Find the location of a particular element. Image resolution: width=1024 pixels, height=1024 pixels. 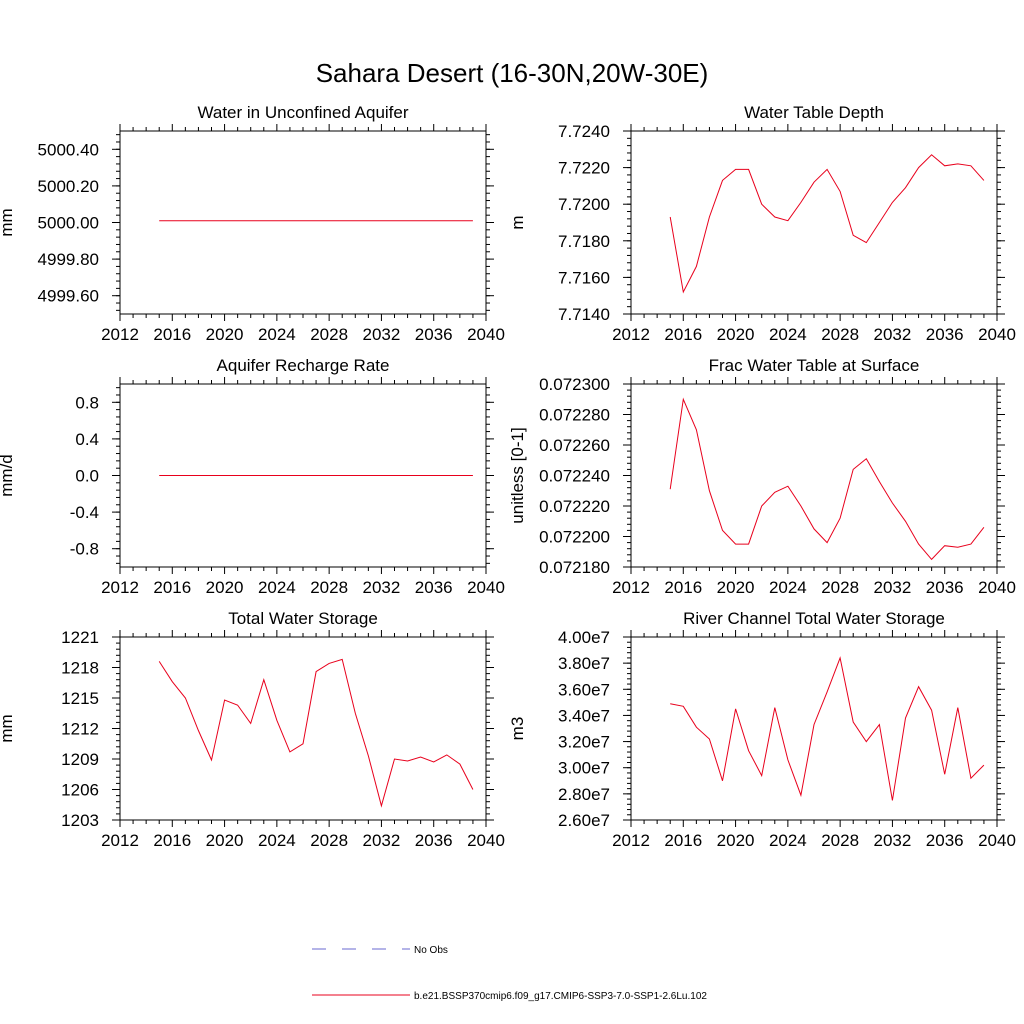

y-tick-label: 3.40e7 is located at coordinates (584, 715).